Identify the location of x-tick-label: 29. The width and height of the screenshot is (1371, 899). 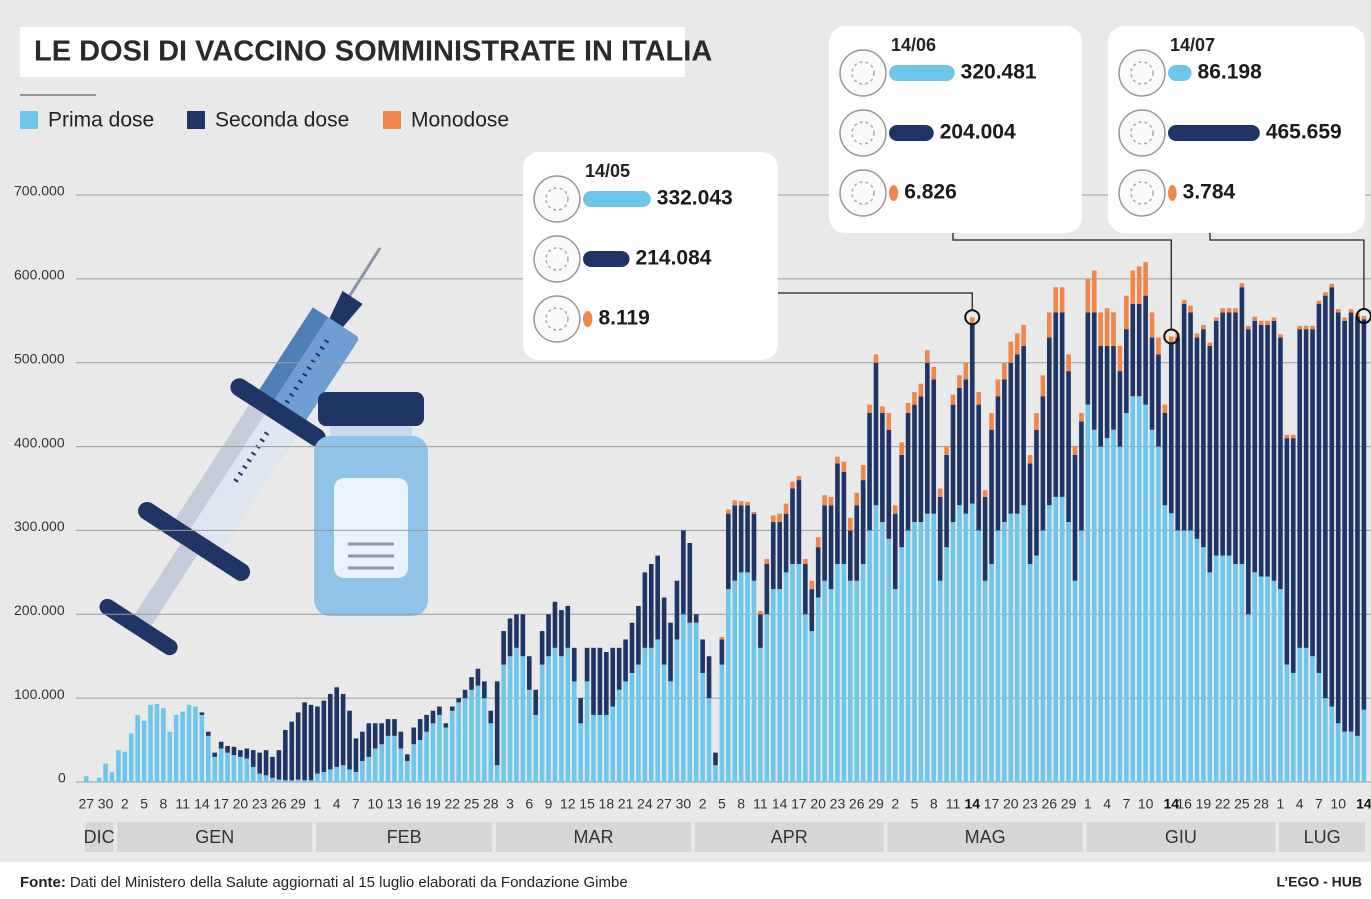
(1069, 804).